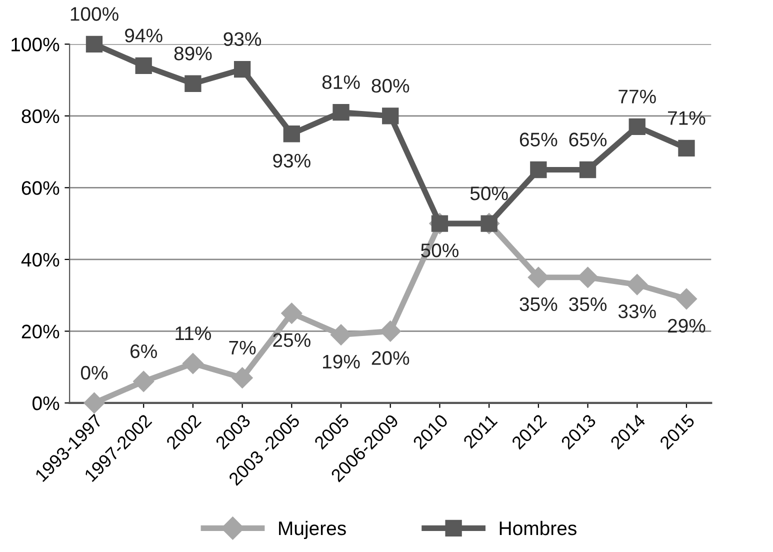 This screenshot has width=773, height=552. Describe the element at coordinates (341, 82) in the screenshot. I see `data-label: 81%` at that location.